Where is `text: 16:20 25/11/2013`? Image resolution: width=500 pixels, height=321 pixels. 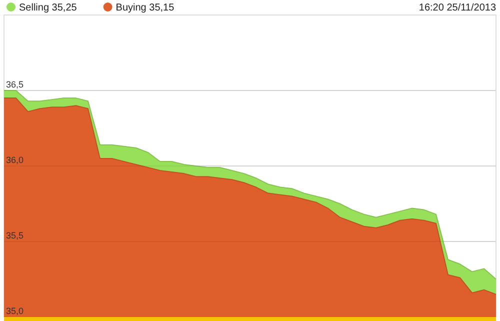 text: 16:20 25/11/2013 is located at coordinates (457, 8).